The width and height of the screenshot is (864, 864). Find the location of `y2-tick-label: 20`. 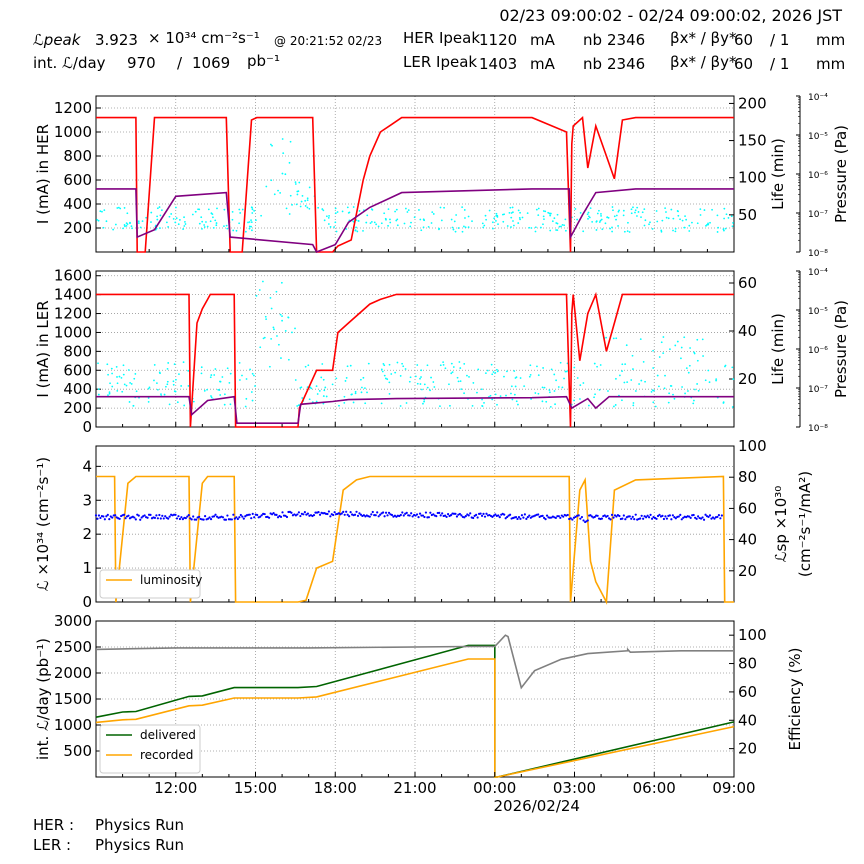

y2-tick-label: 20 is located at coordinates (747, 379).